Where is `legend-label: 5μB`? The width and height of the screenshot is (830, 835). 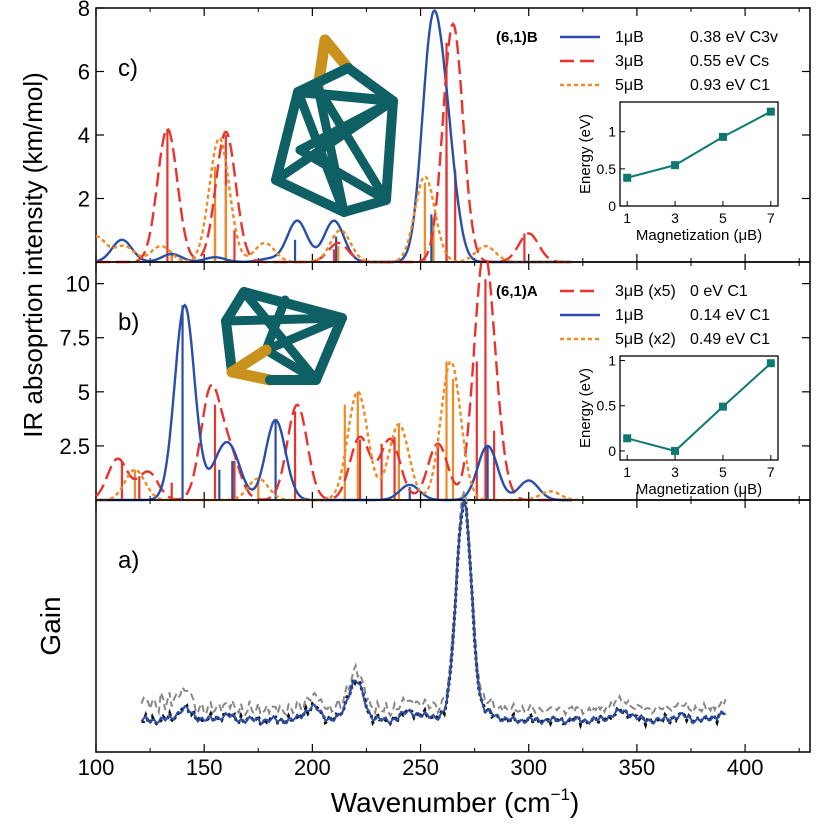
legend-label: 5μB is located at coordinates (629, 85).